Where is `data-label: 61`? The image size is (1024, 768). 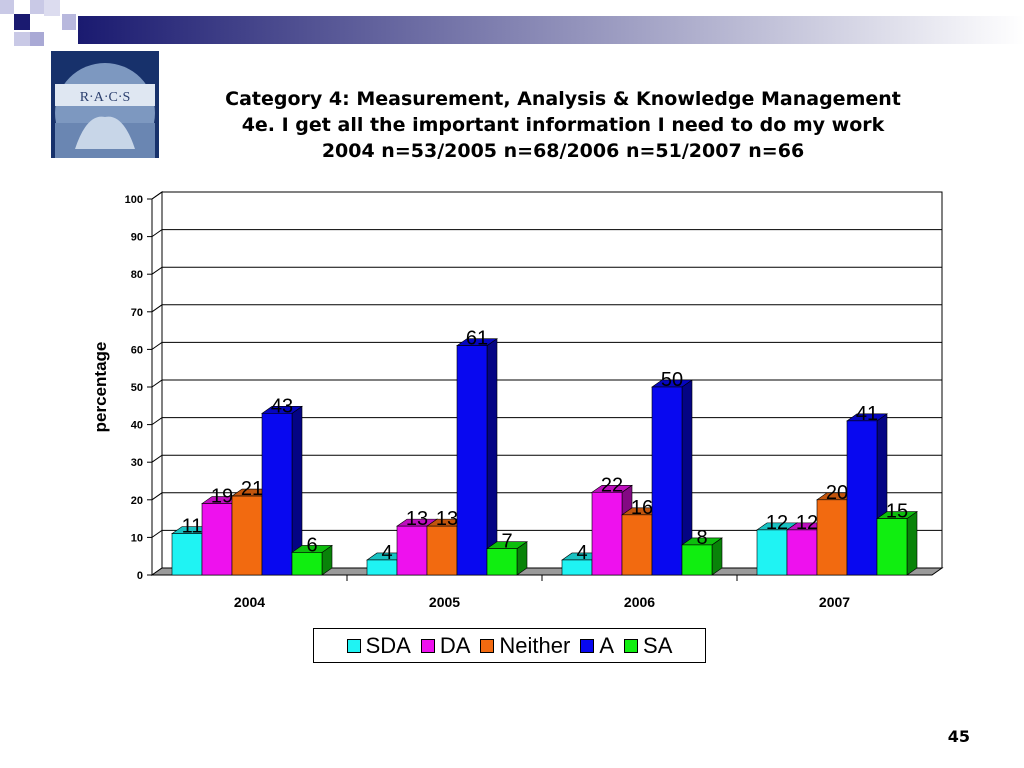
data-label: 61 is located at coordinates (477, 339).